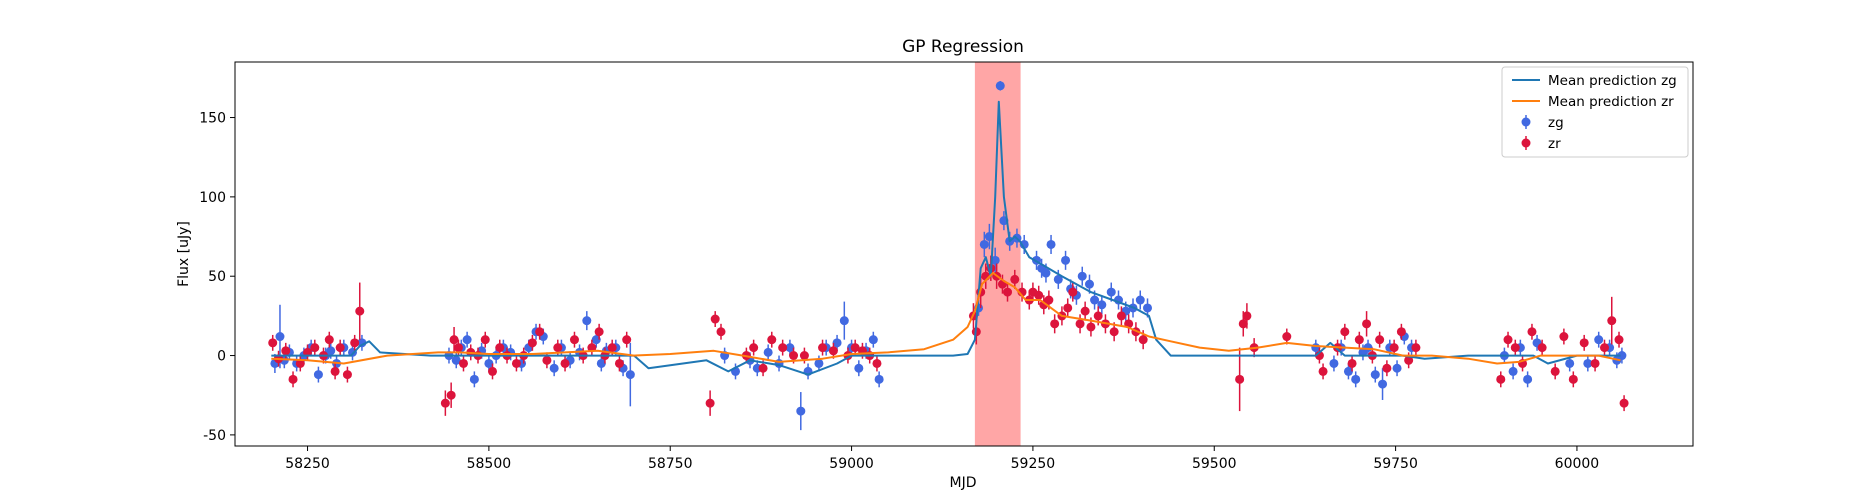 Image resolution: width=1875 pixels, height=500 pixels. I want to click on legend-label: zr, so click(1554, 144).